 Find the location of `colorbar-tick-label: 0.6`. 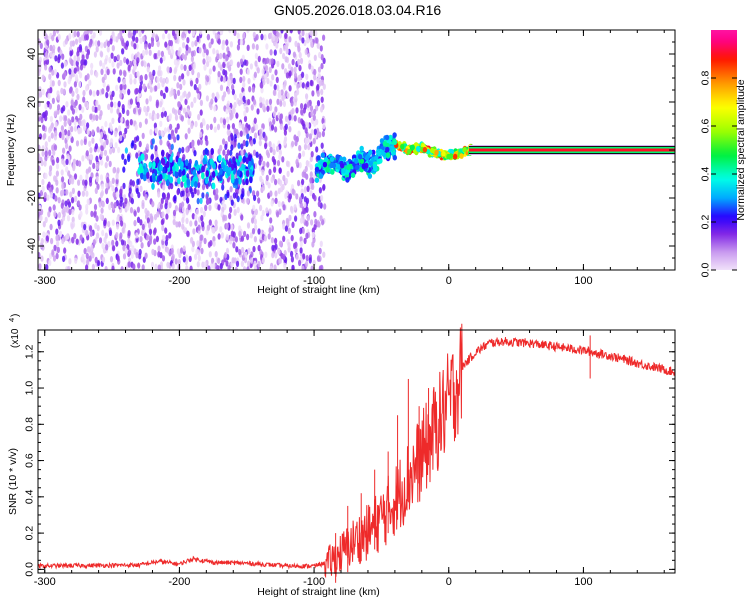

colorbar-tick-label: 0.6 is located at coordinates (706, 126).